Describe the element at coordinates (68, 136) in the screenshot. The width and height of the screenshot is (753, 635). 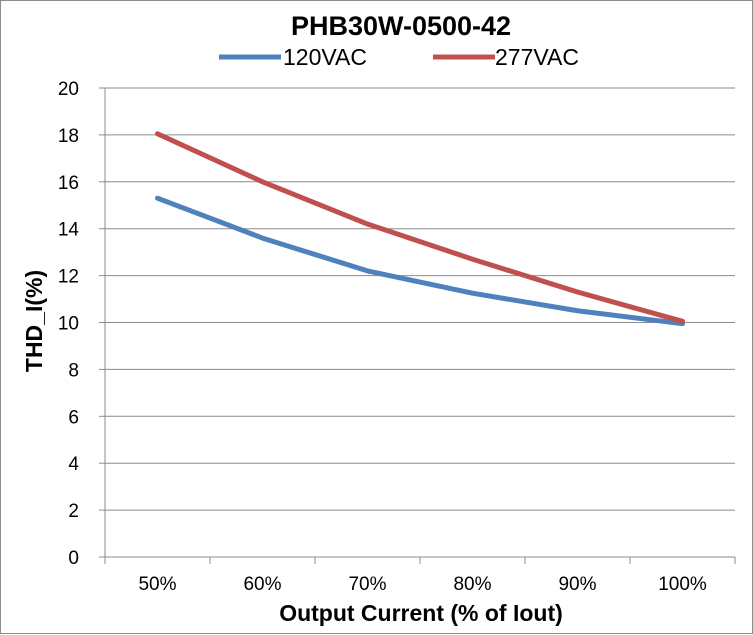
I see `y-tick-label: 18` at that location.